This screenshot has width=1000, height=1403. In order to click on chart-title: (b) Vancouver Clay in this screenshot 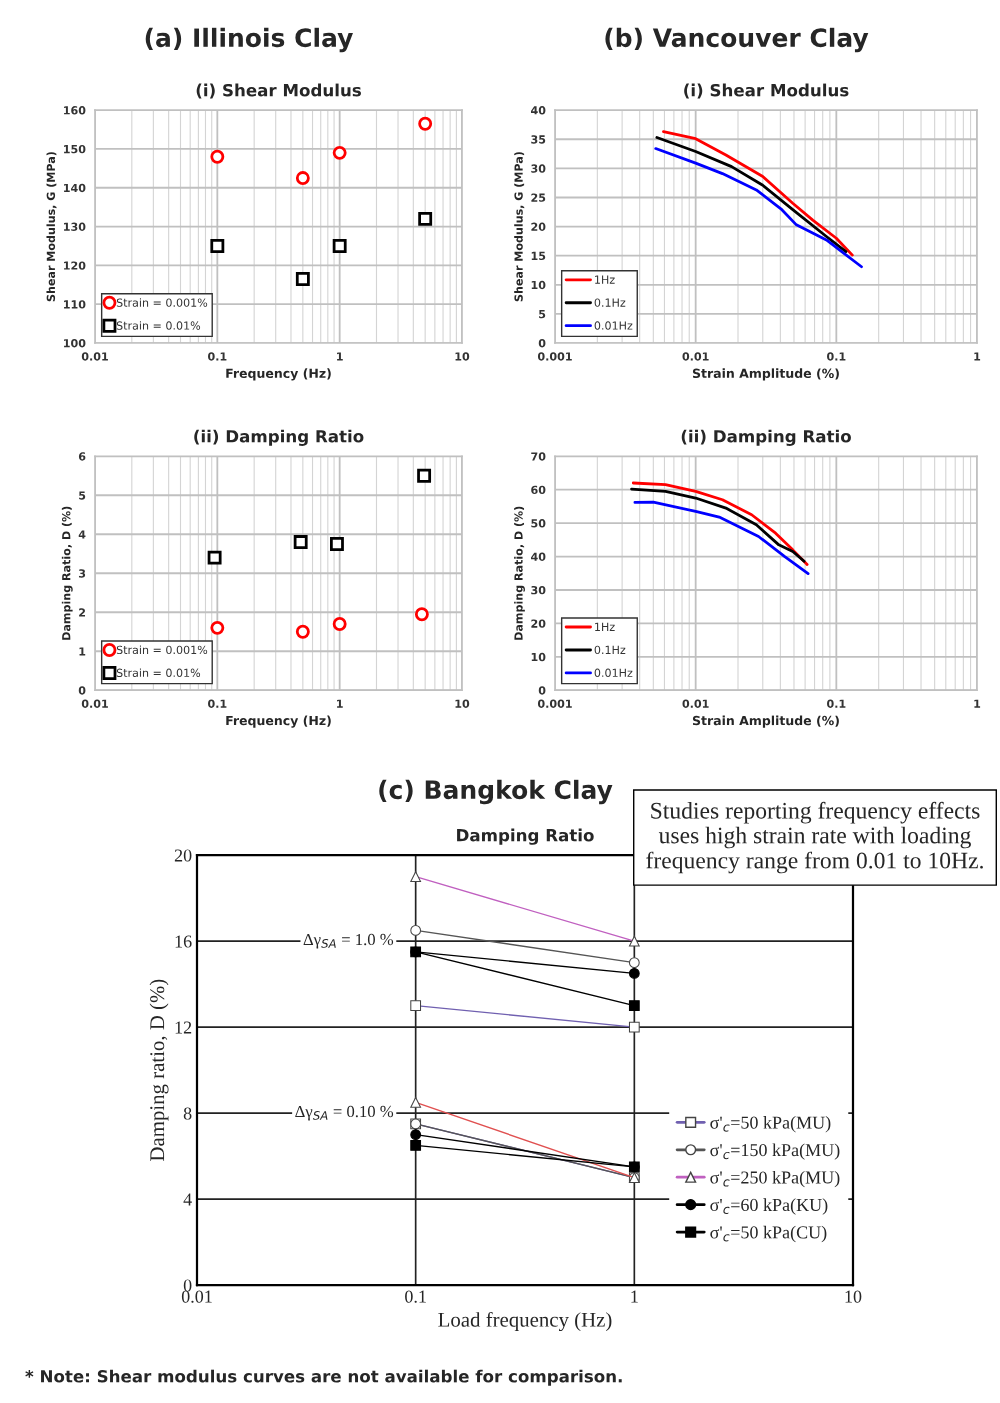, I will do `click(737, 40)`.